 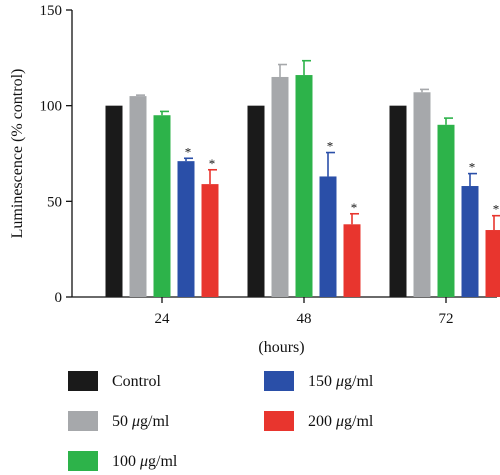 What do you see at coordinates (163, 319) in the screenshot?
I see `x-tick-label: 24` at bounding box center [163, 319].